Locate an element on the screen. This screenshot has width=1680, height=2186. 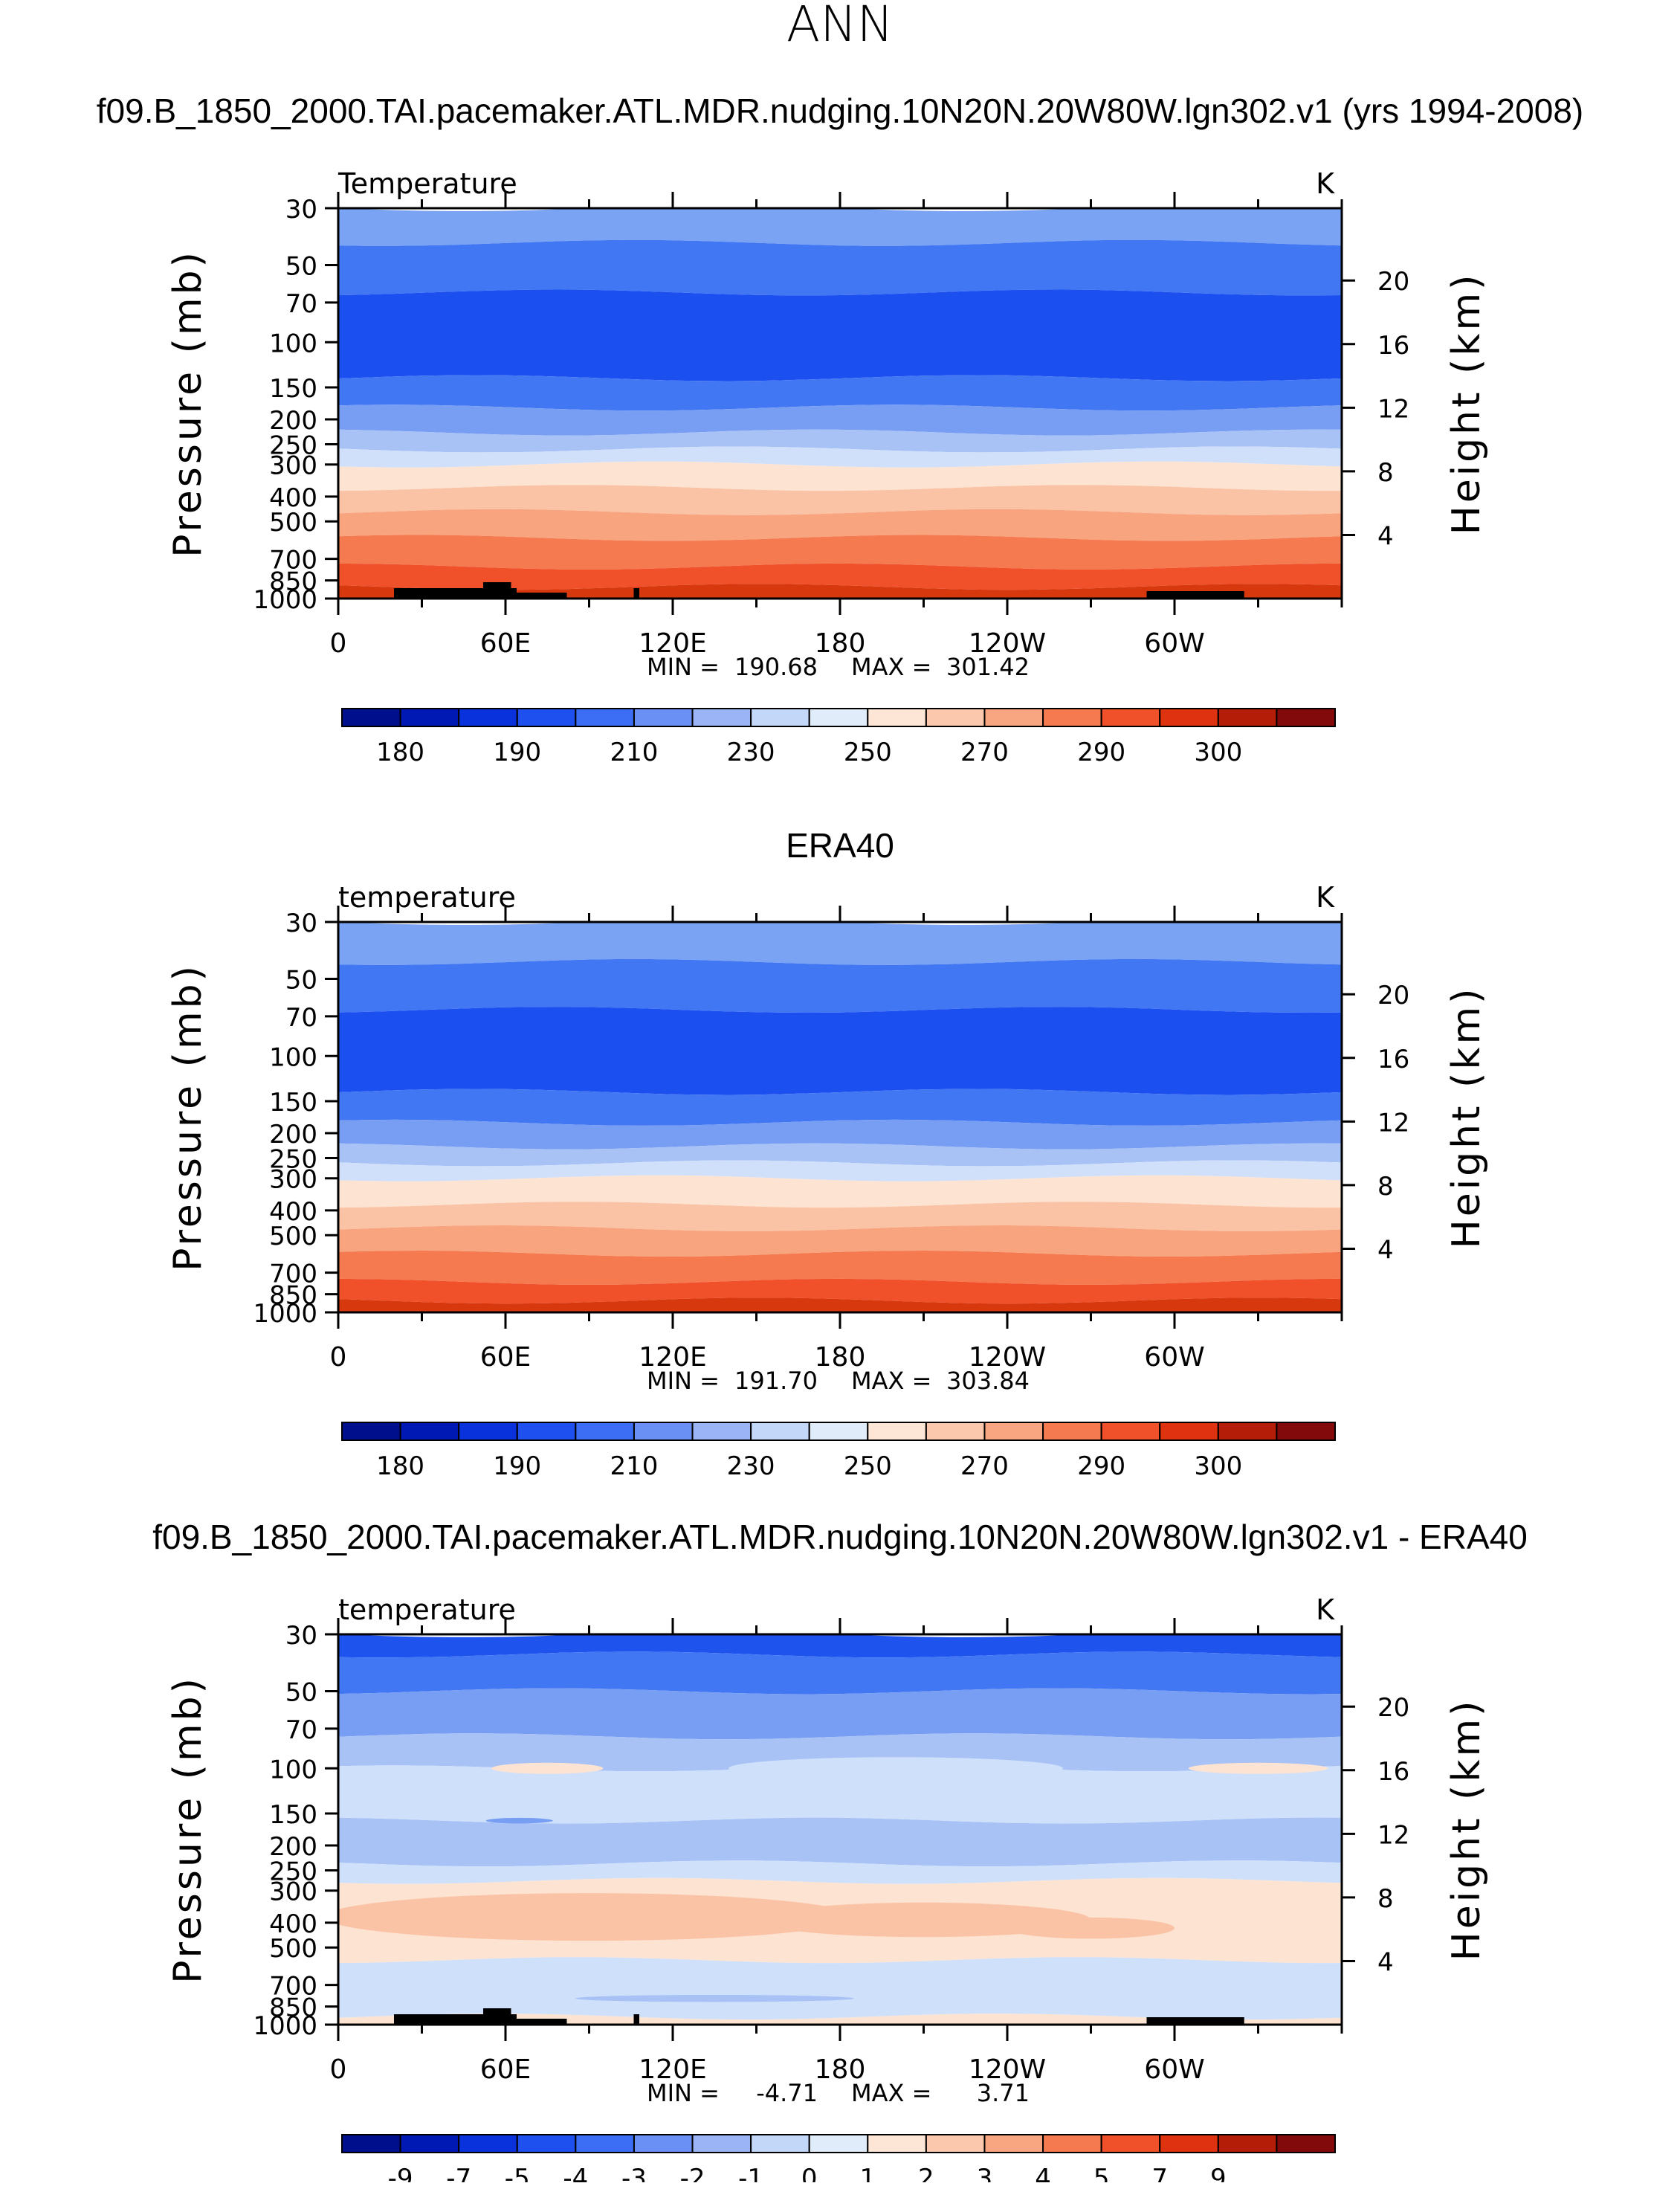
min-value: 190.68 is located at coordinates (776, 667).